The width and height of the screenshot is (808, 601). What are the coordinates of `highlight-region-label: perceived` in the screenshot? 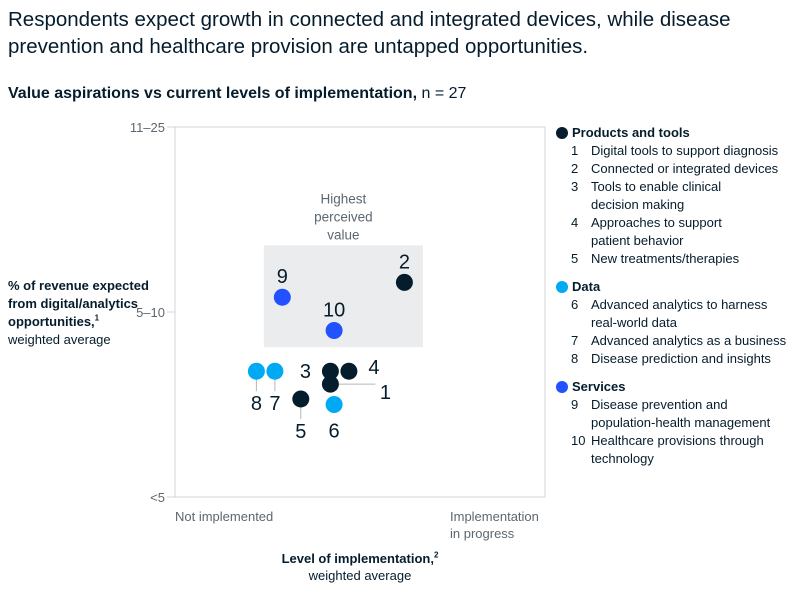 It's located at (343, 216).